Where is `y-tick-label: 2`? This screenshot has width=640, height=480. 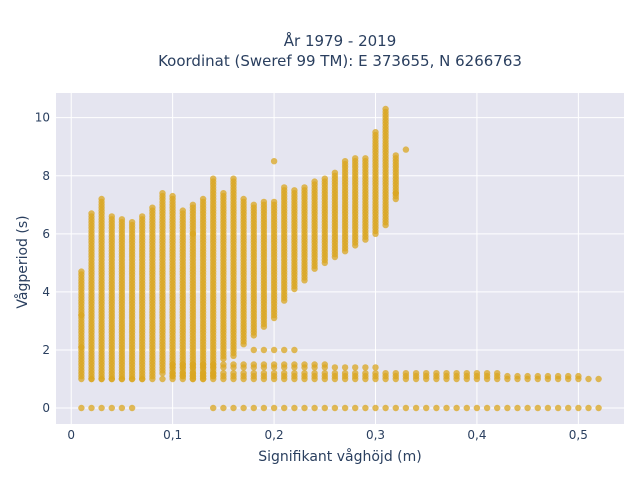 y-tick-label: 2 is located at coordinates (46, 350).